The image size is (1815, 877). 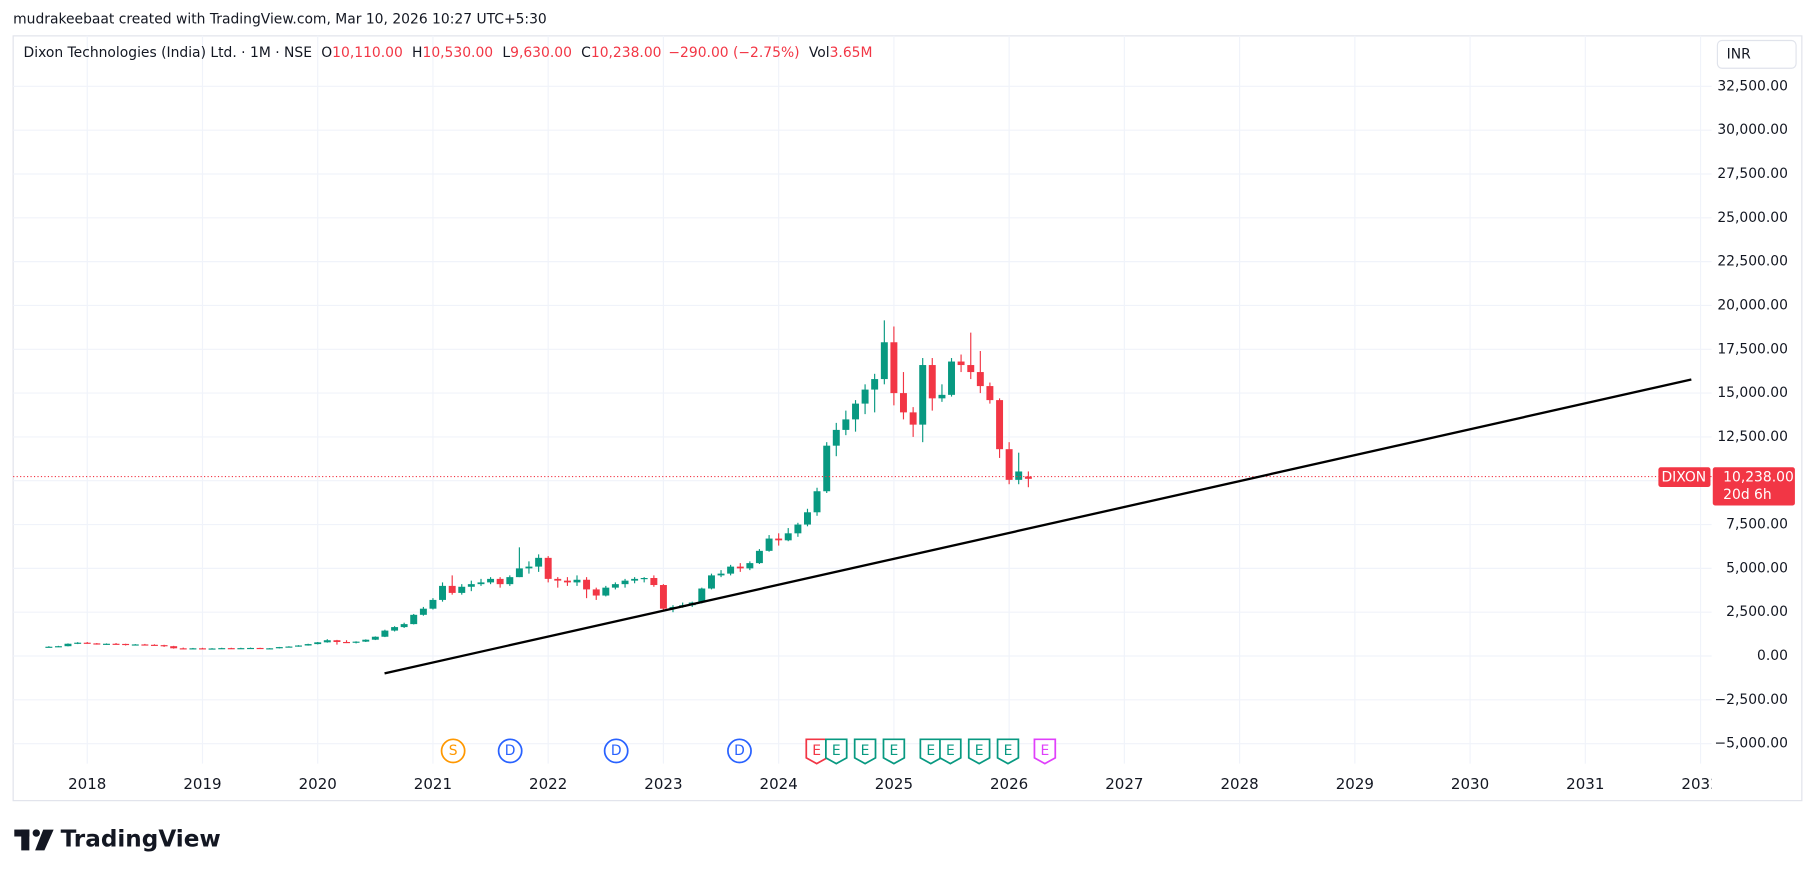 I want to click on x-tick-label: 2020, so click(x=318, y=784).